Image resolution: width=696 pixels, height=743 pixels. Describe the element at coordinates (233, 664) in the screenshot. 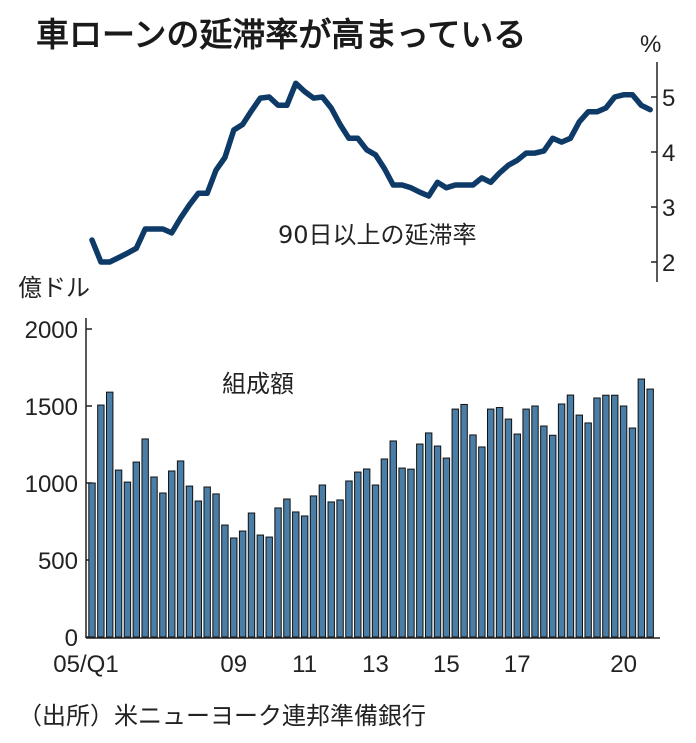

I see `bar-x-tick-label: 09` at that location.